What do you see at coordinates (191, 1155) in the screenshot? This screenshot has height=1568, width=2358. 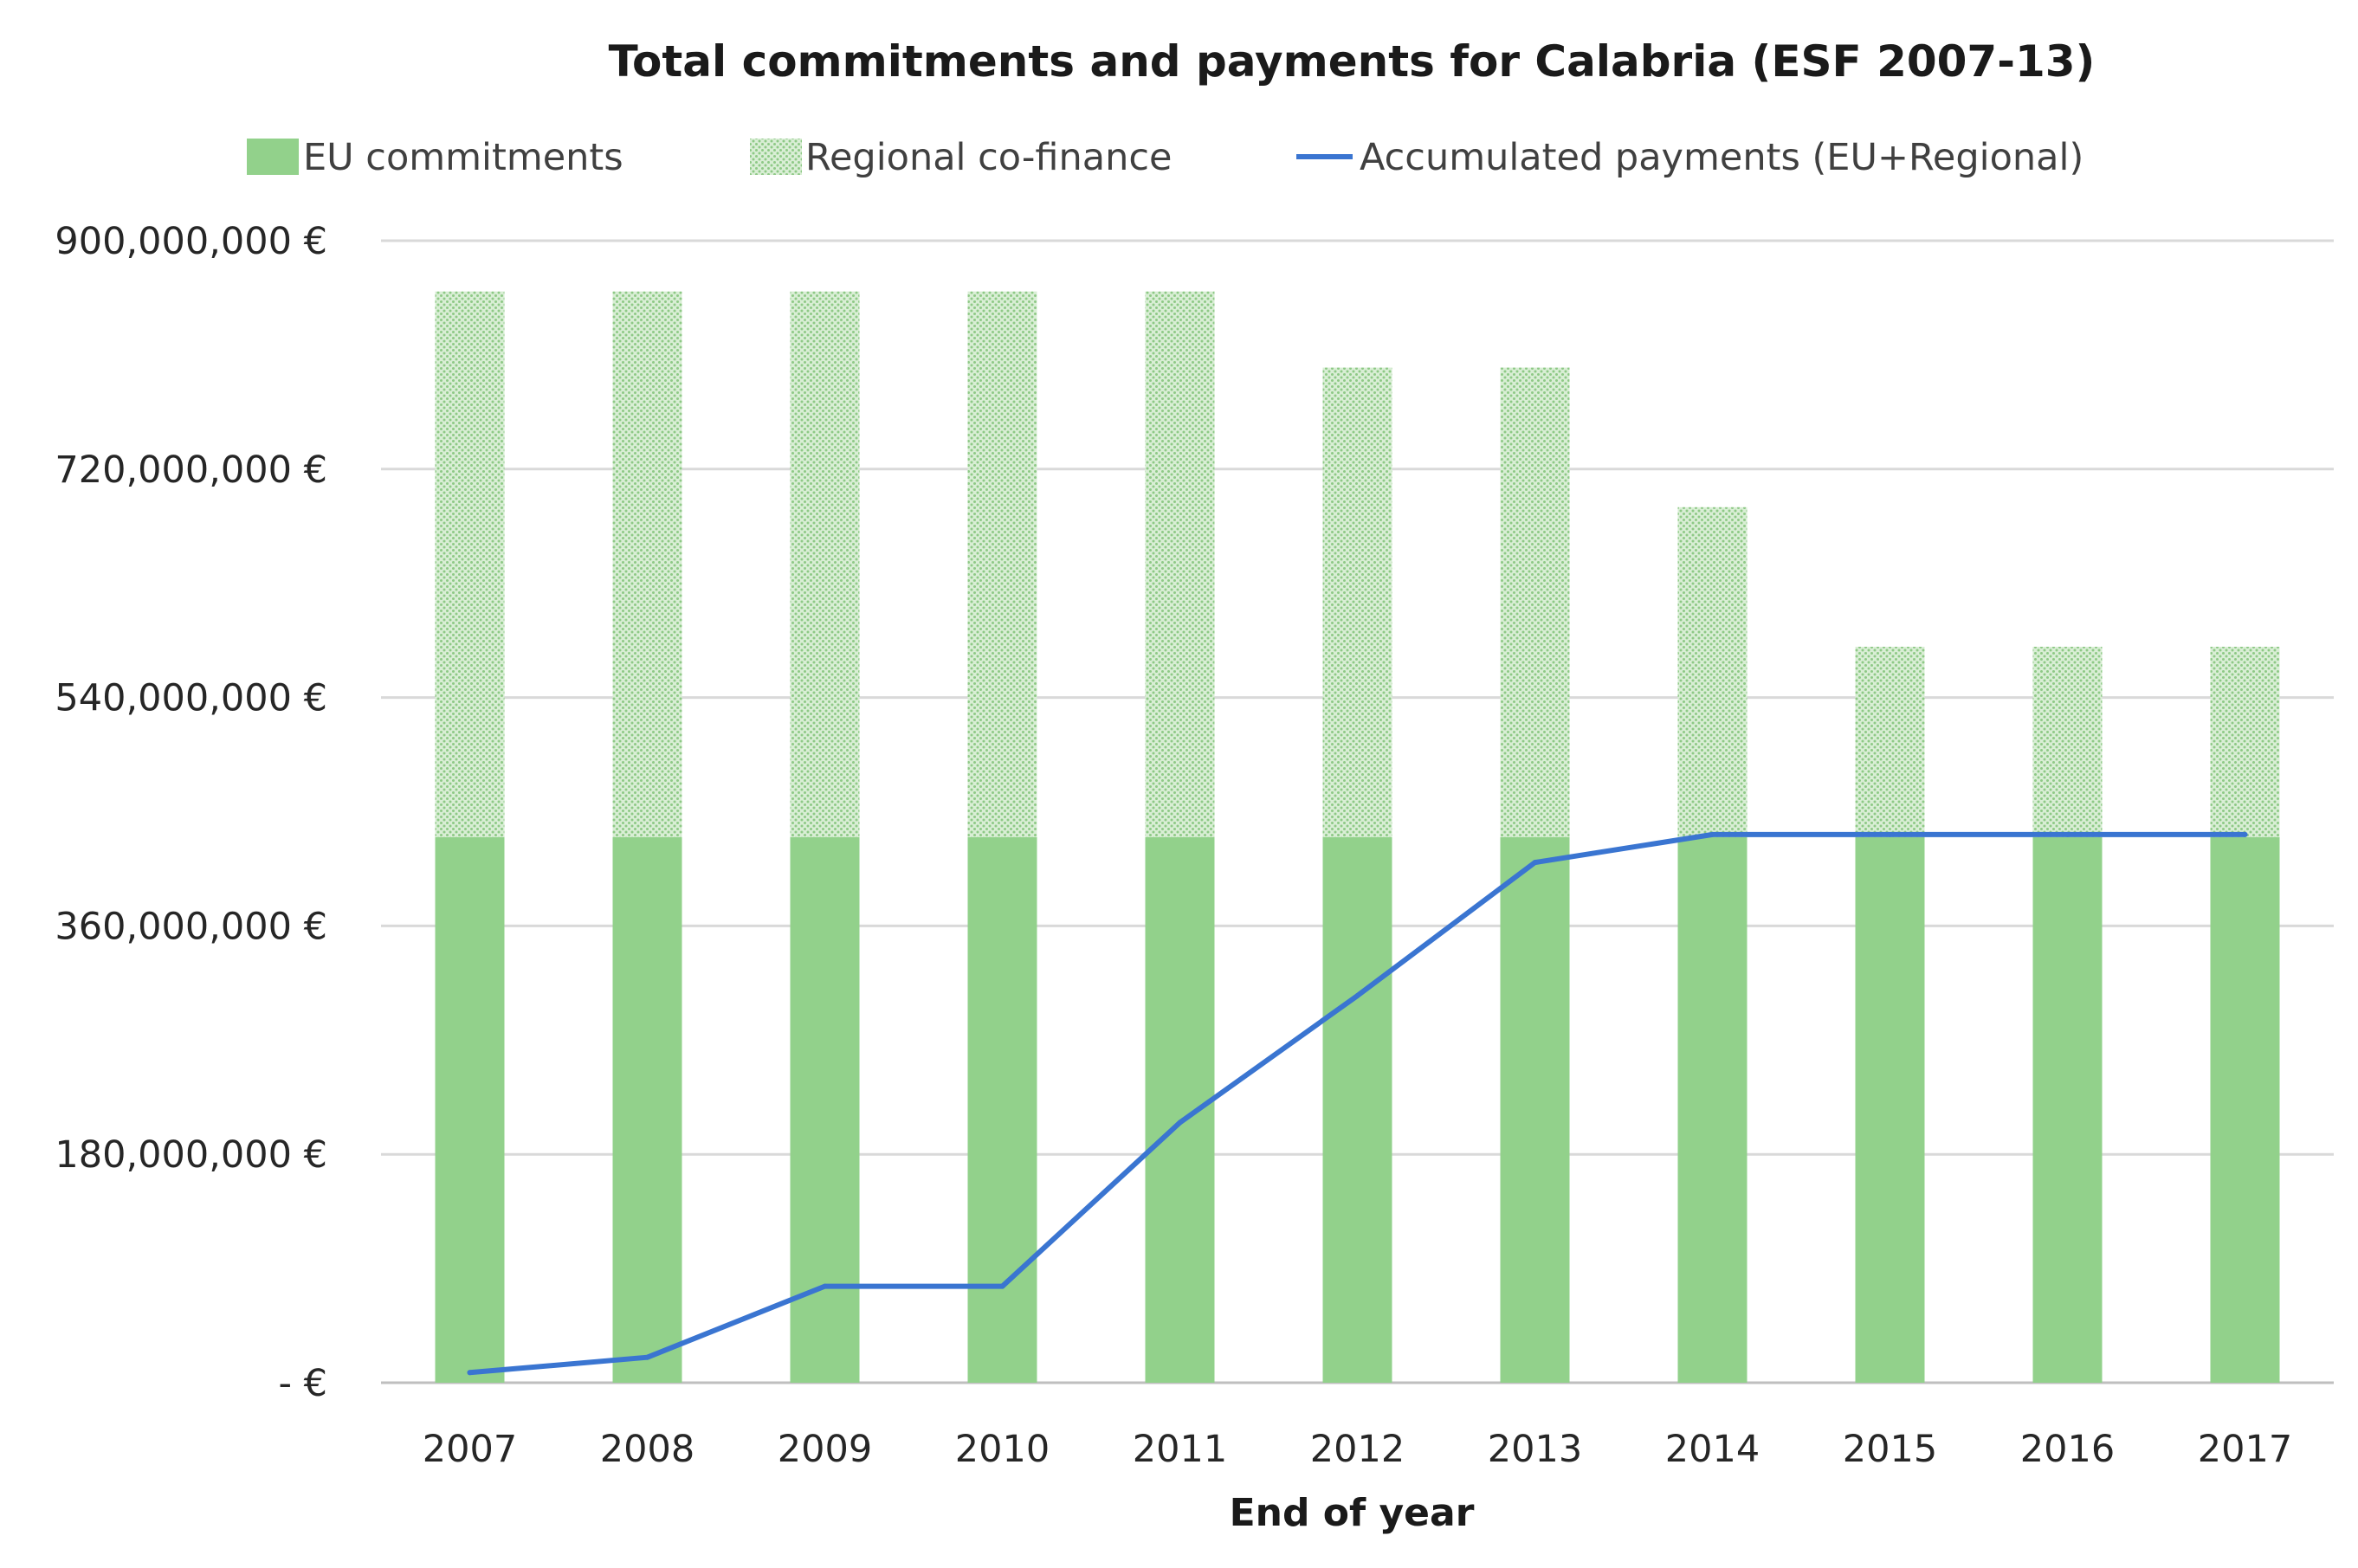 I see `y-tick-label: 180,000,000 €` at bounding box center [191, 1155].